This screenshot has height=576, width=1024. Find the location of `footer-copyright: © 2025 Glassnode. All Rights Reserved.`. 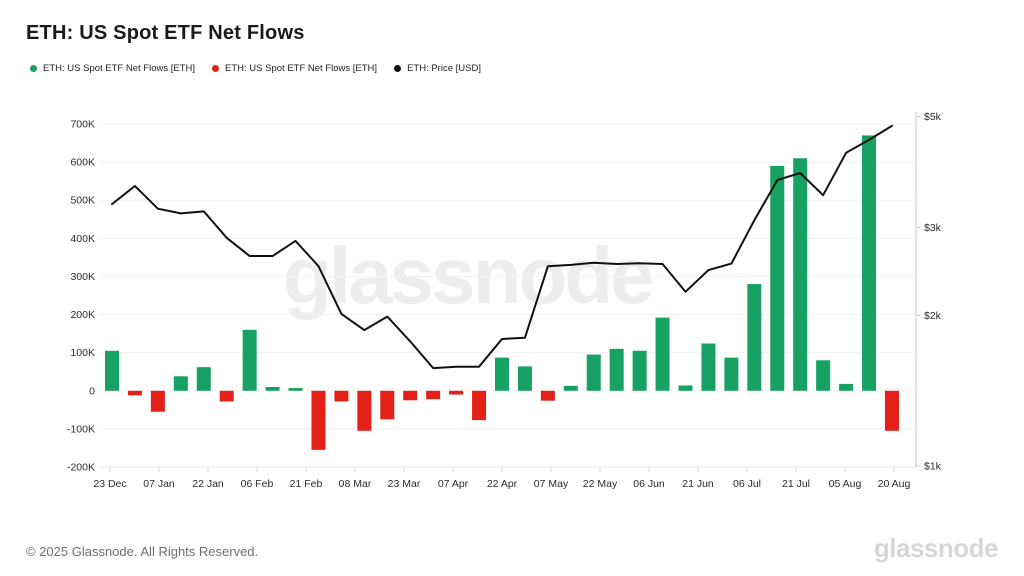

footer-copyright: © 2025 Glassnode. All Rights Reserved. is located at coordinates (142, 551).